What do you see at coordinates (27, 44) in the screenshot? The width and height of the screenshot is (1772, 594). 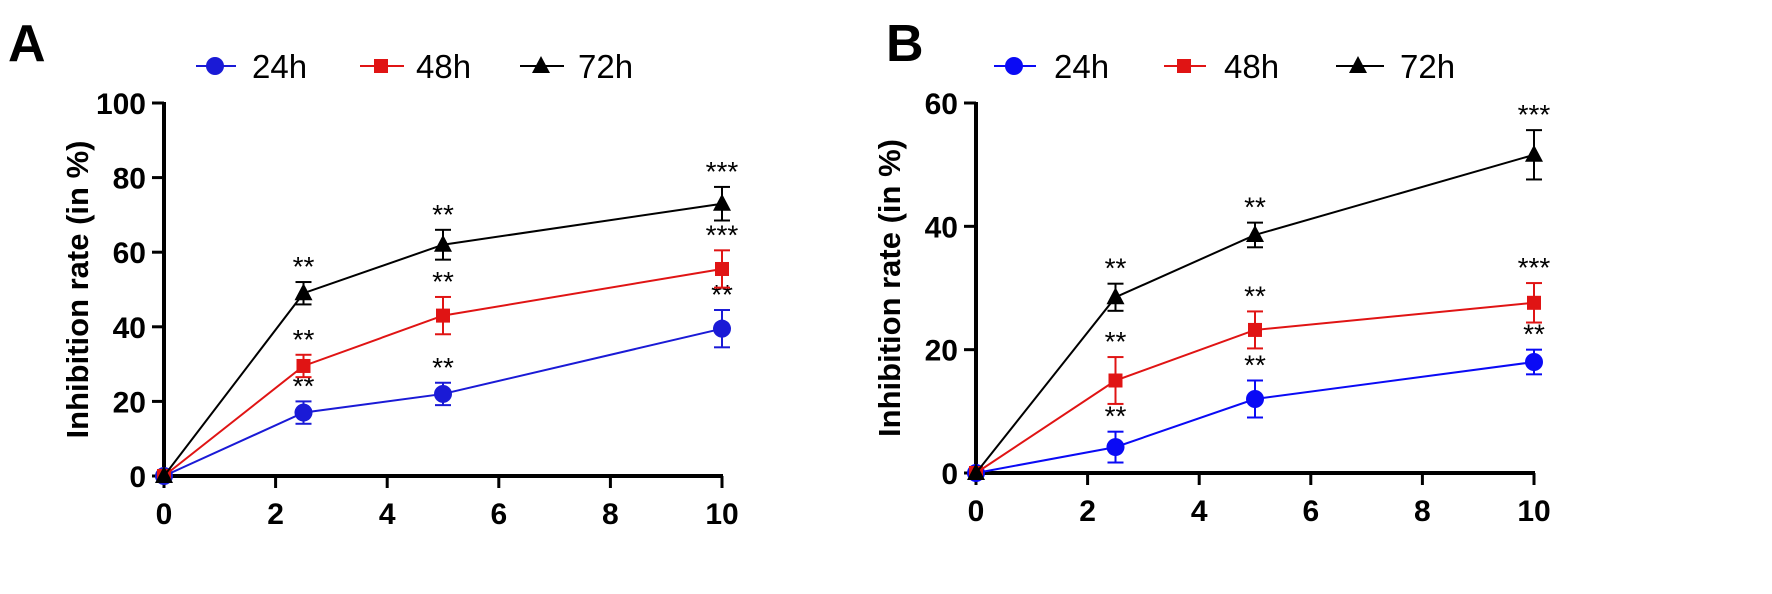 I see `panel-label-a: A` at bounding box center [27, 44].